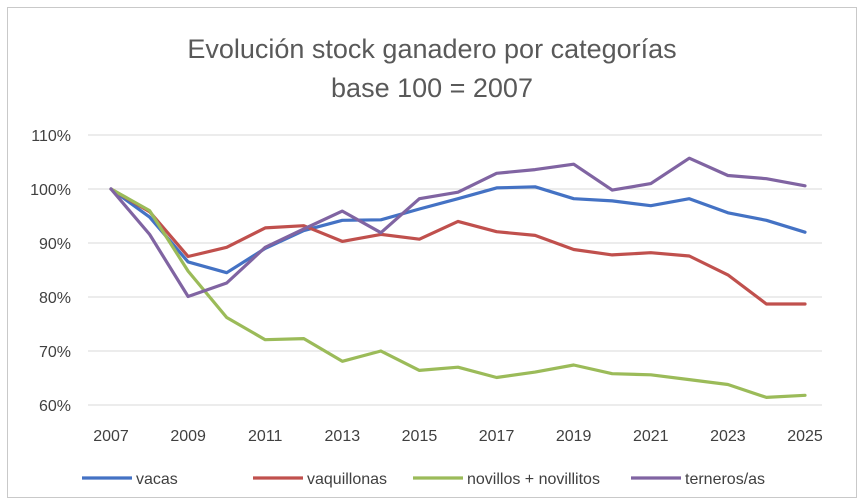 This screenshot has width=863, height=504. What do you see at coordinates (55, 352) in the screenshot?
I see `y-tick-label: 70%` at bounding box center [55, 352].